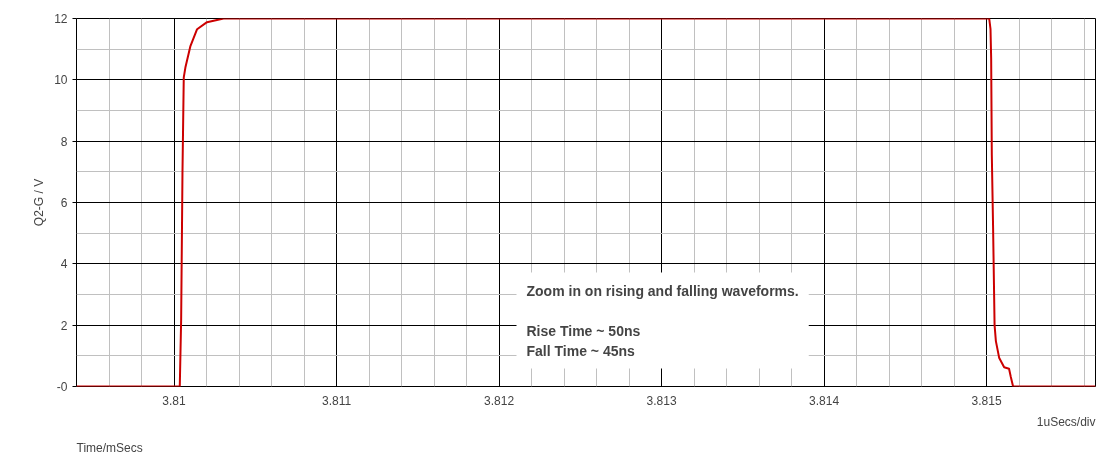 This screenshot has width=1111, height=459. What do you see at coordinates (174, 400) in the screenshot?
I see `x-tick-label: 3.81` at bounding box center [174, 400].